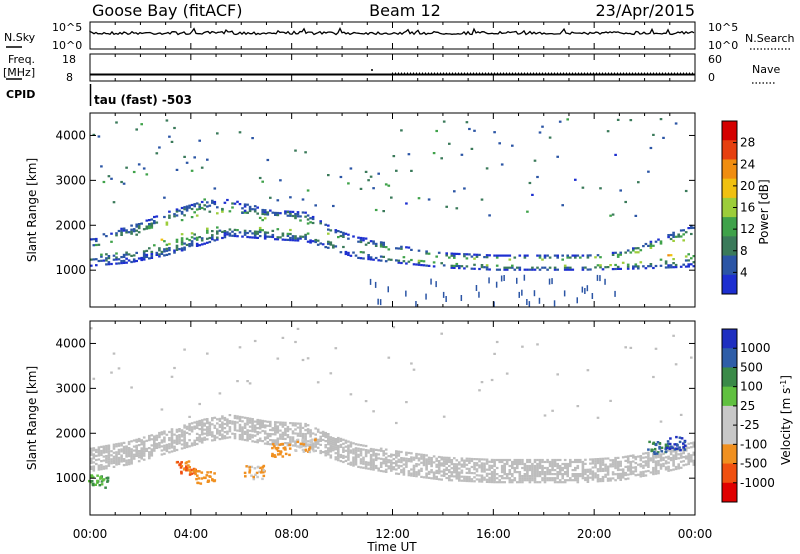  What do you see at coordinates (291, 534) in the screenshot?
I see `x-tick-label: 08:00` at bounding box center [291, 534].